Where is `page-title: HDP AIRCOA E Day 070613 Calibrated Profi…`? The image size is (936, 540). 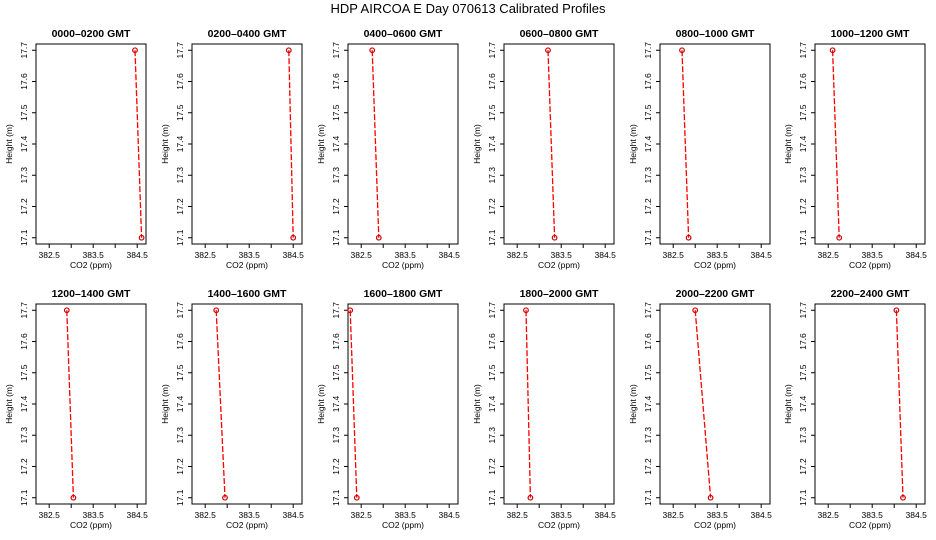
page-title: HDP AIRCOA E Day 070613 Calibrated Profi… is located at coordinates (468, 8).